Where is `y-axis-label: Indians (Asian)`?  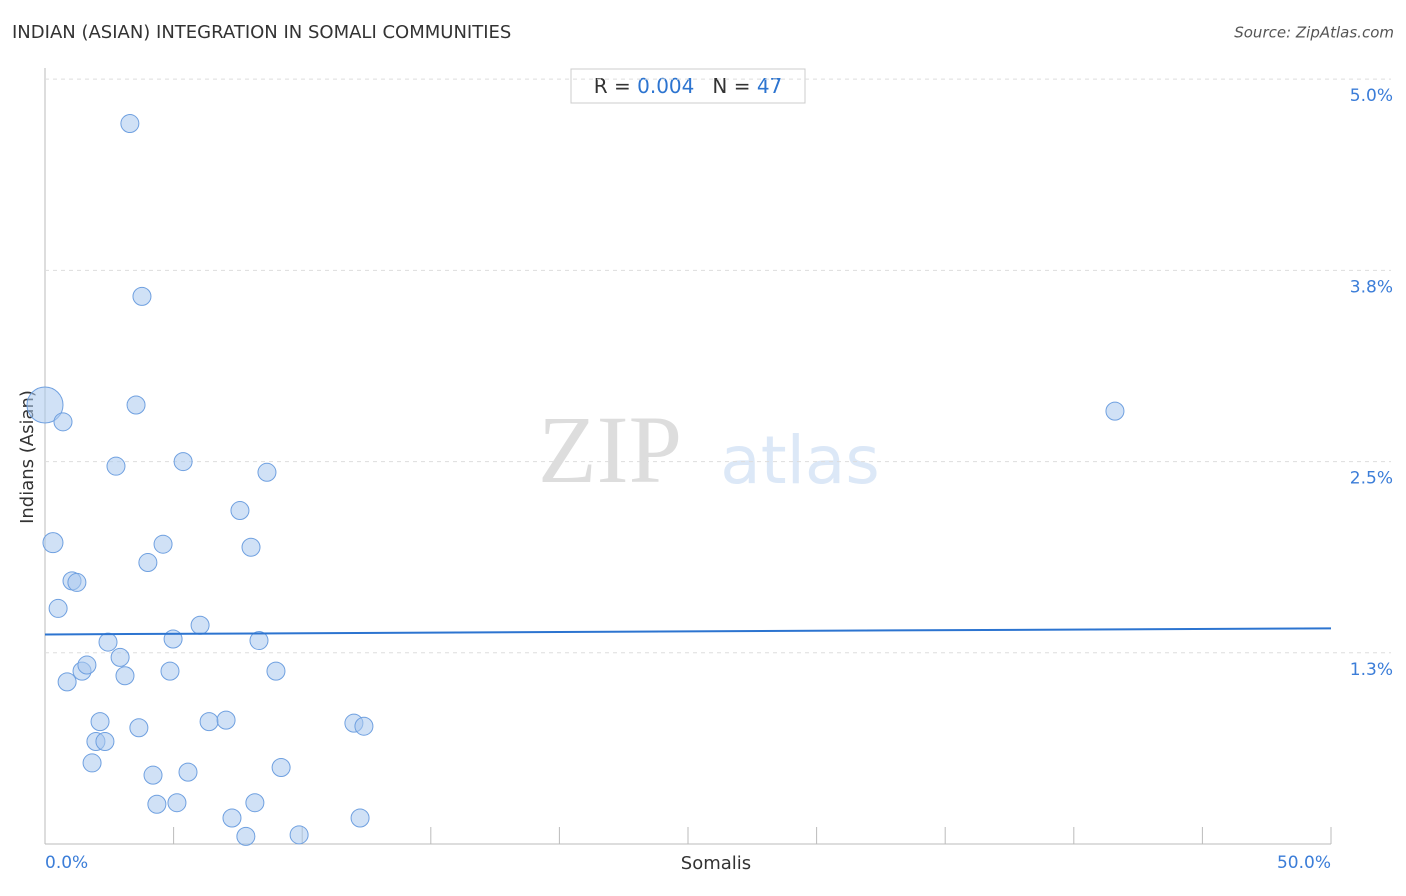
y-axis-label: Indians (Asian) is located at coordinates (27, 457).